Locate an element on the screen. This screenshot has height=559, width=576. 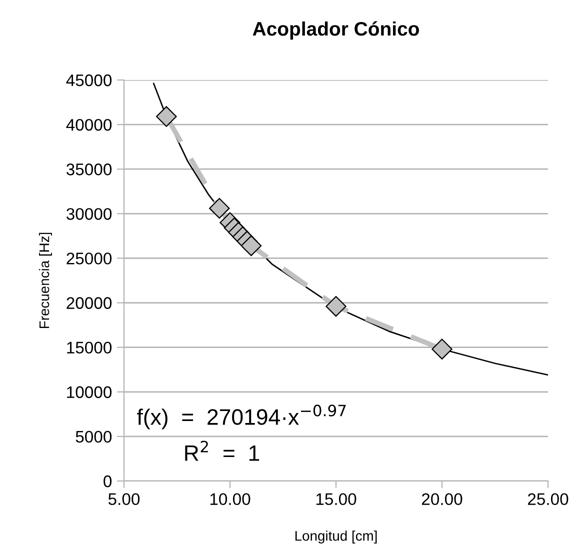
x-tick-label: 20.00 is located at coordinates (442, 499).